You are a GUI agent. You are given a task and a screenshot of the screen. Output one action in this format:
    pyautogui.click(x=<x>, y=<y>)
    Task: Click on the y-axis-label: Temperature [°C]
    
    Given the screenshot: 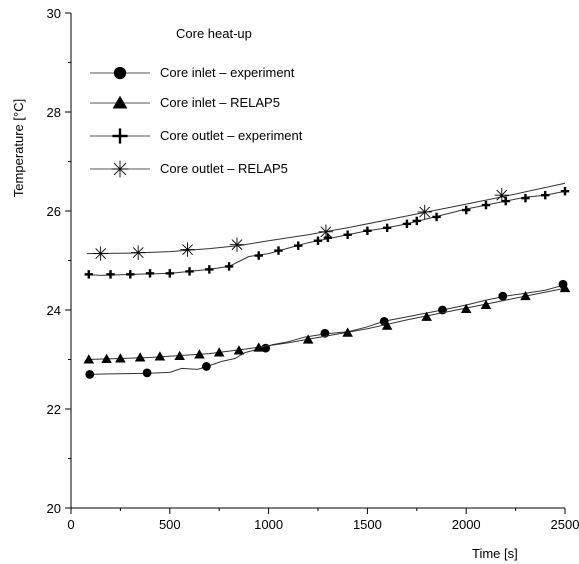 What is the action you would take?
    pyautogui.click(x=18, y=148)
    